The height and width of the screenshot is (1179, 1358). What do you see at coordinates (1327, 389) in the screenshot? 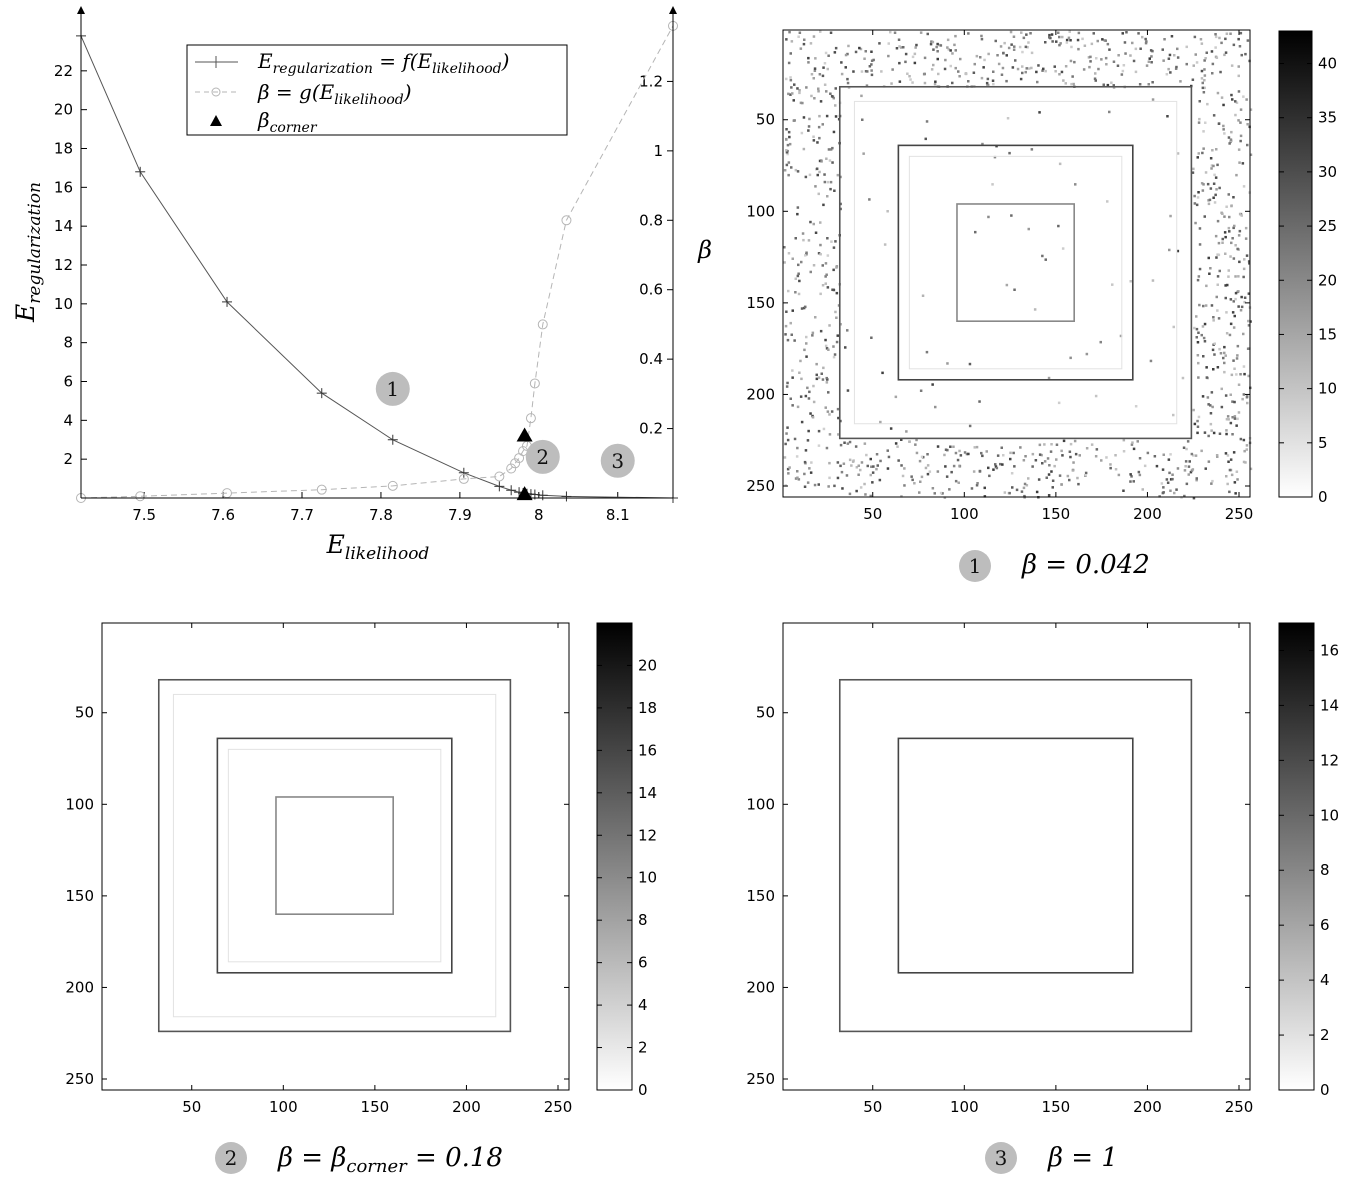
I see `map1-cb-tick-label-2: 10` at bounding box center [1327, 389].